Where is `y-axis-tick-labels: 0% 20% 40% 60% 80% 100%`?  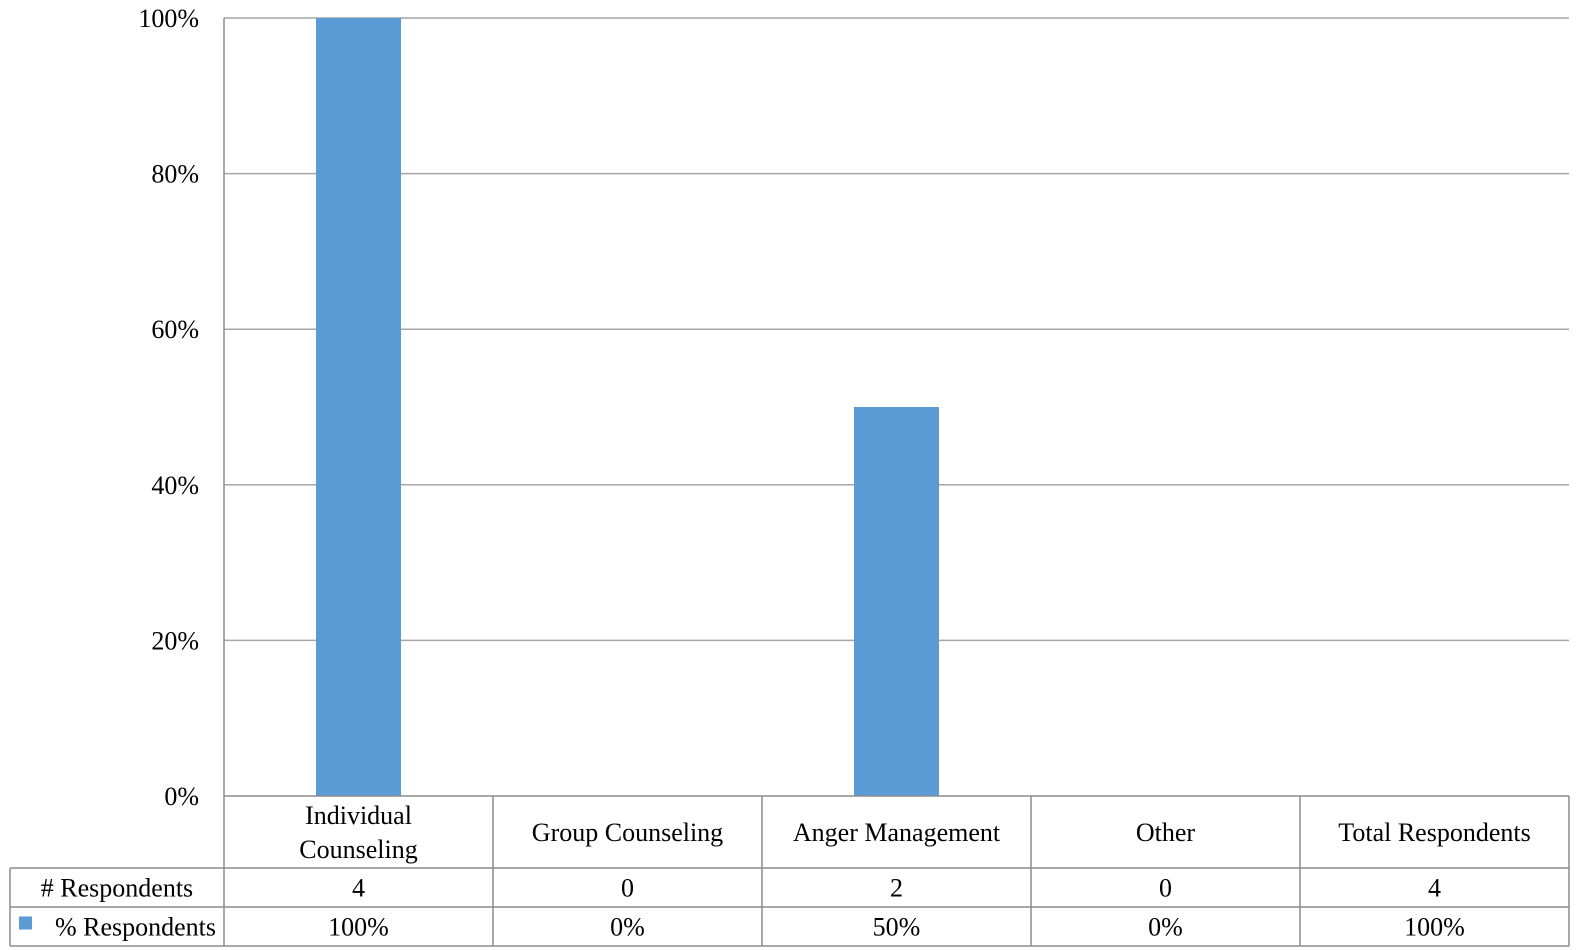 y-axis-tick-labels: 0% 20% 40% 60% 80% 100% is located at coordinates (168, 407).